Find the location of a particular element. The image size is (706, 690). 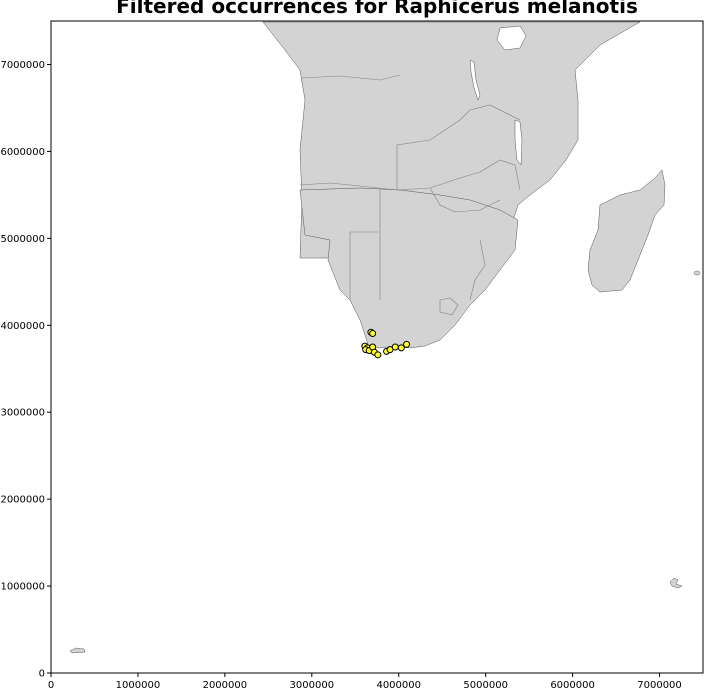

island-southwest is located at coordinates (77, 650).